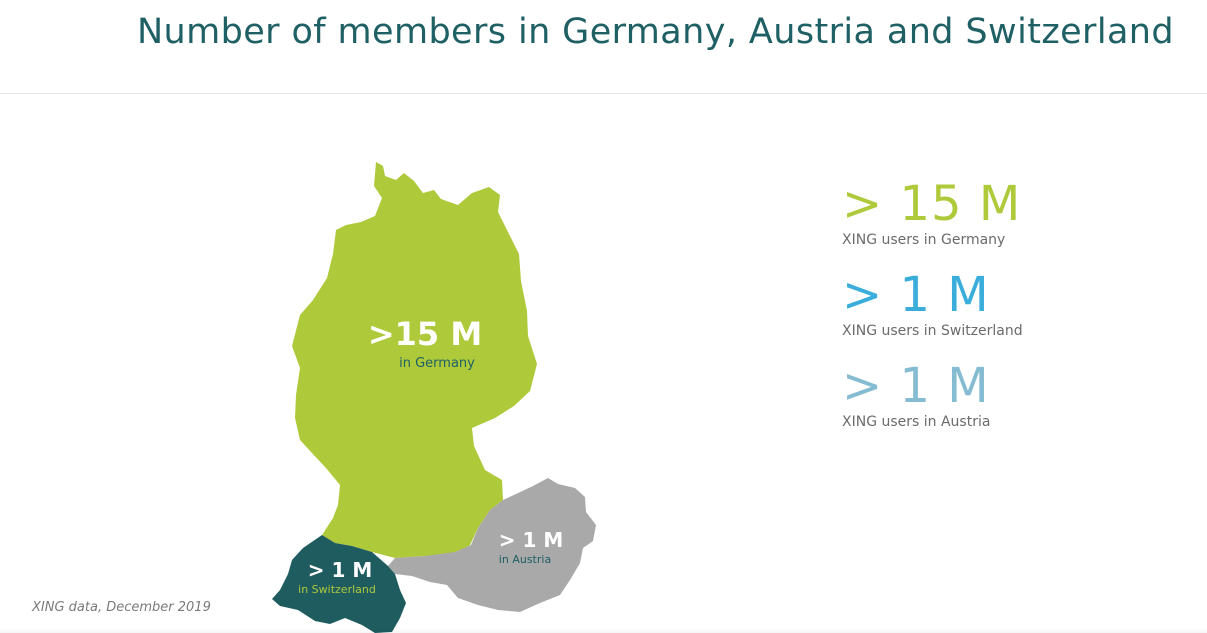 The width and height of the screenshot is (1207, 633). Describe the element at coordinates (492, 545) in the screenshot. I see `austria-region` at that location.